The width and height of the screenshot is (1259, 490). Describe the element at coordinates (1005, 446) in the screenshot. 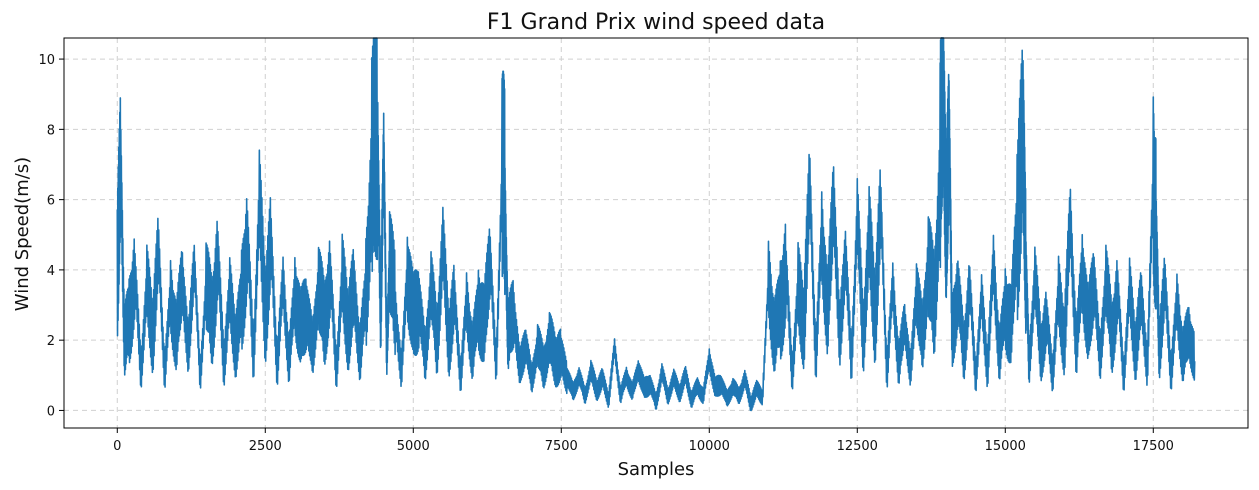

I see `x-tick-label: 15000` at that location.